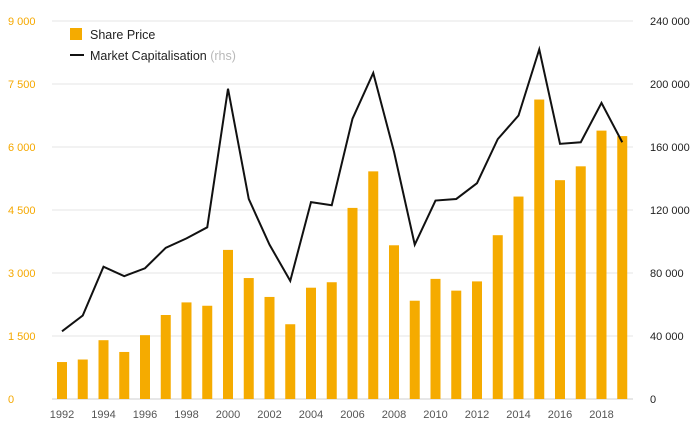 This screenshot has width=700, height=433. What do you see at coordinates (122, 35) in the screenshot?
I see `legend-label-share-price: Share Price` at bounding box center [122, 35].